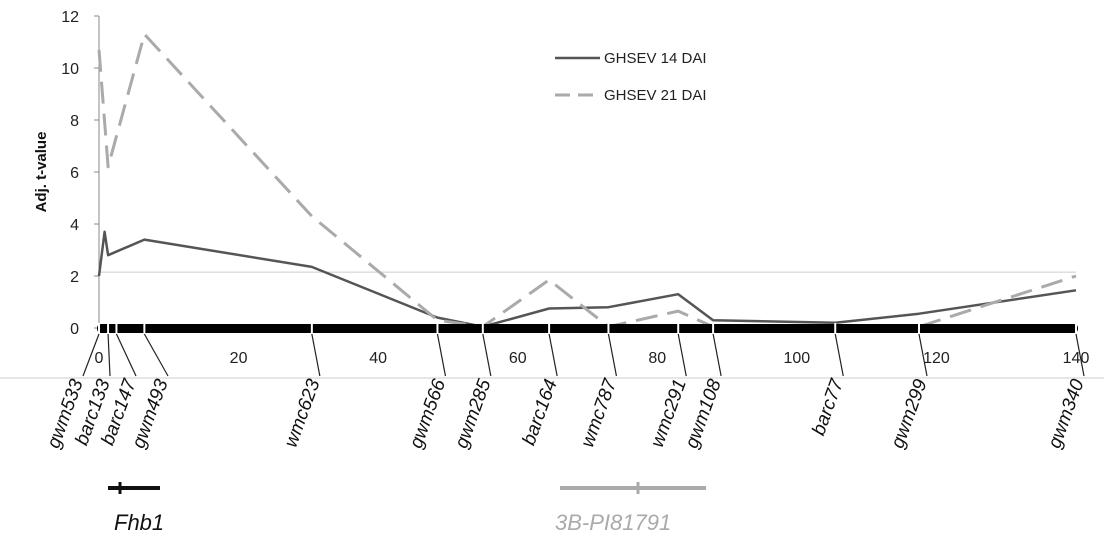  Describe the element at coordinates (428, 413) in the screenshot. I see `marker-label: gwm566` at that location.